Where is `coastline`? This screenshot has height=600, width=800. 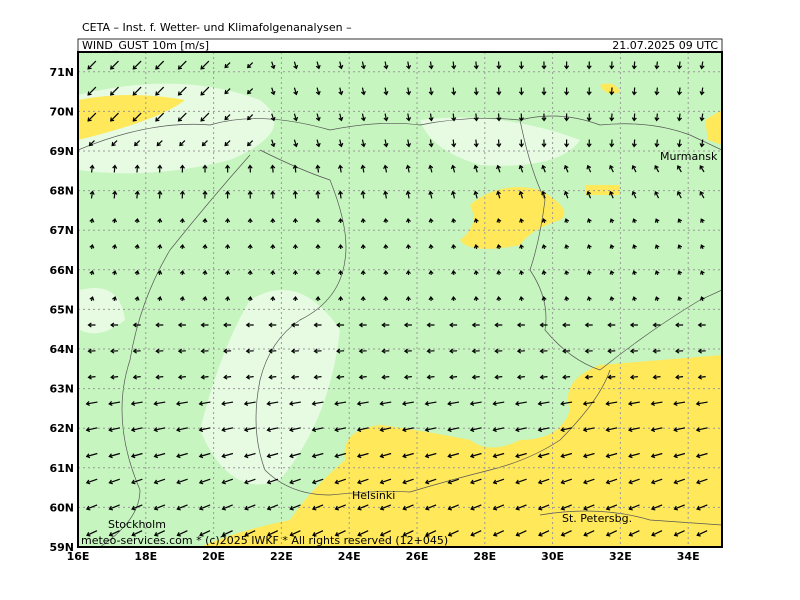 coastline is located at coordinates (175, 350).